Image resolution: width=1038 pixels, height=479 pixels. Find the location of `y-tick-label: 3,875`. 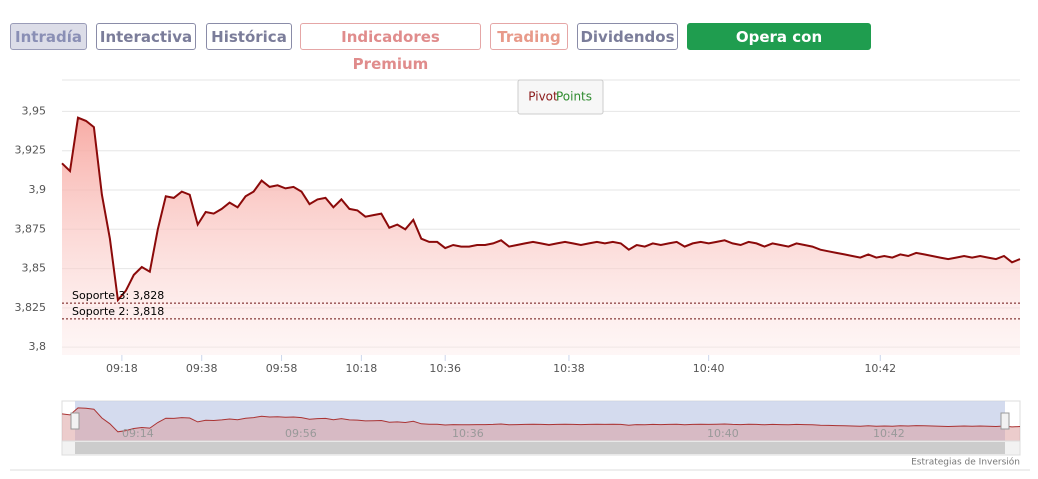

y-tick-label: 3,875 is located at coordinates (31, 228).